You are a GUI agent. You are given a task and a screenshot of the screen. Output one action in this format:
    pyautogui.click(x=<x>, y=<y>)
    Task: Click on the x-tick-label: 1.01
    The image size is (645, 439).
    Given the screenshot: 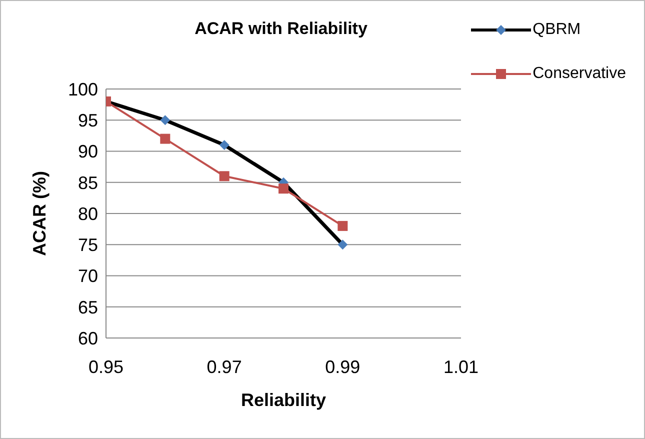 What is the action you would take?
    pyautogui.click(x=461, y=366)
    